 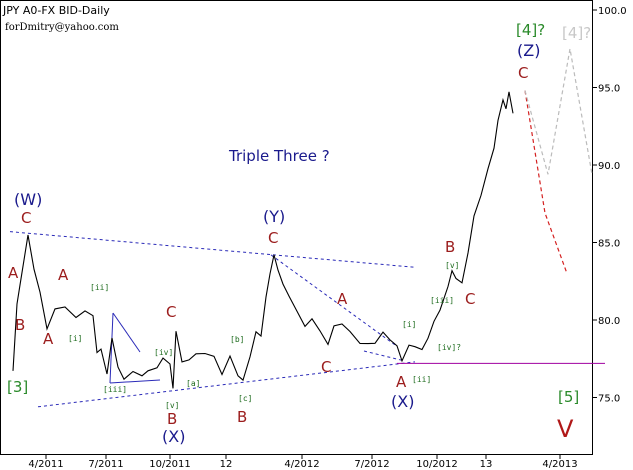 I want to click on y-tick-label: 95.0, so click(x=609, y=89).